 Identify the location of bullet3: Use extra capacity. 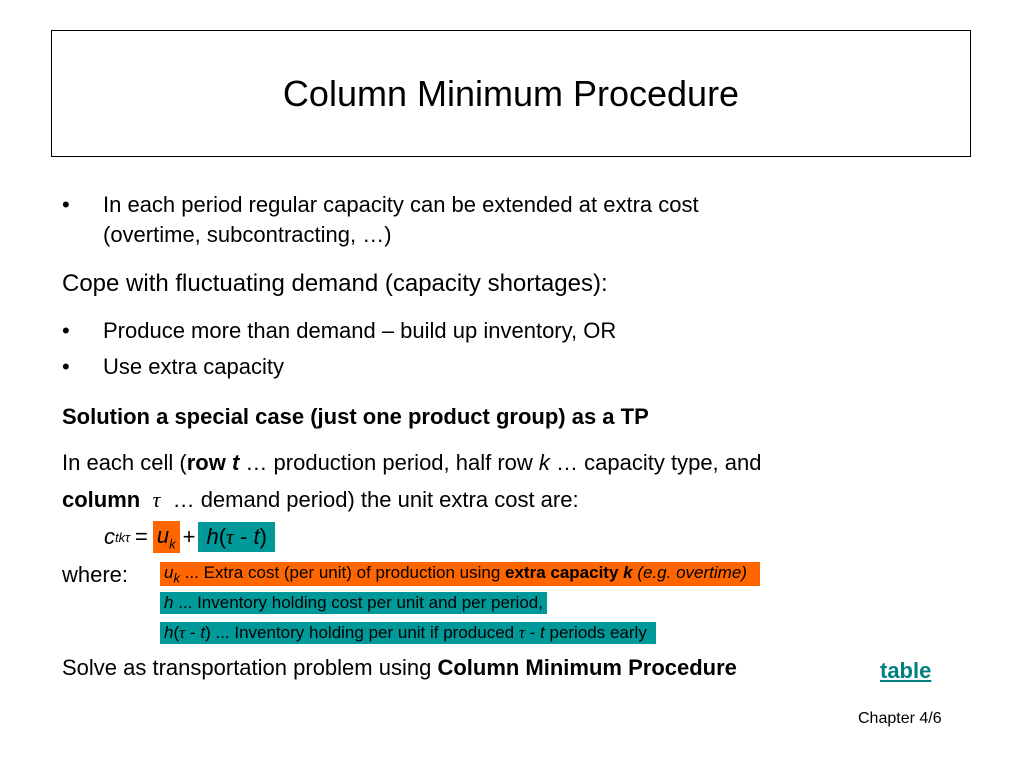
(193, 366).